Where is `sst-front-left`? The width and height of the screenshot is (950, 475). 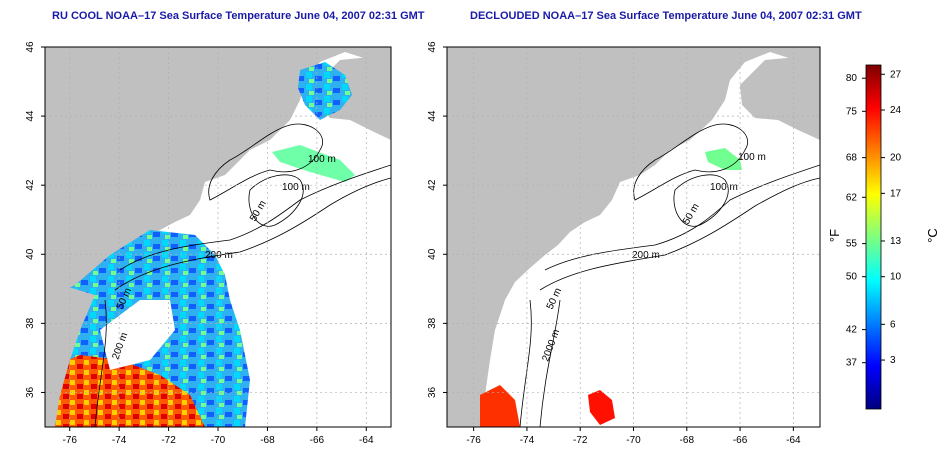 sst-front-left is located at coordinates (313, 163).